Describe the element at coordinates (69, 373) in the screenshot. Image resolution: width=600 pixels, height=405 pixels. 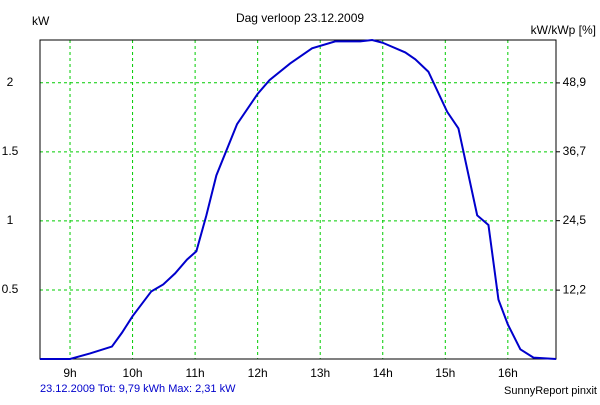
I see `x-tick-label: 9h` at that location.